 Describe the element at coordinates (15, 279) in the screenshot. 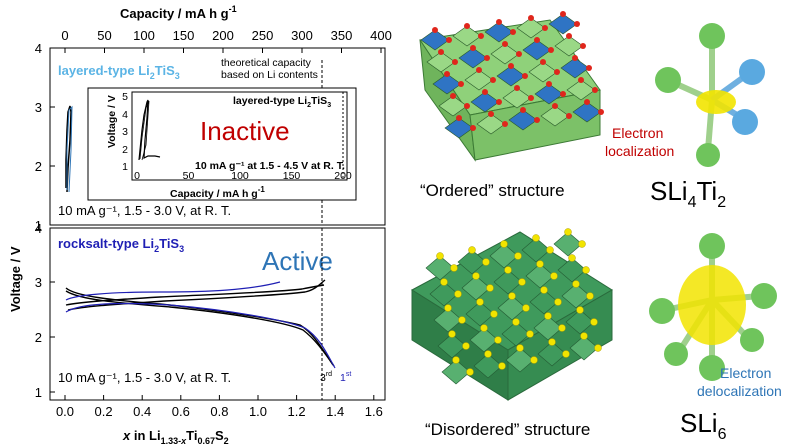

I see `y-axis-title: Voltage / V` at that location.